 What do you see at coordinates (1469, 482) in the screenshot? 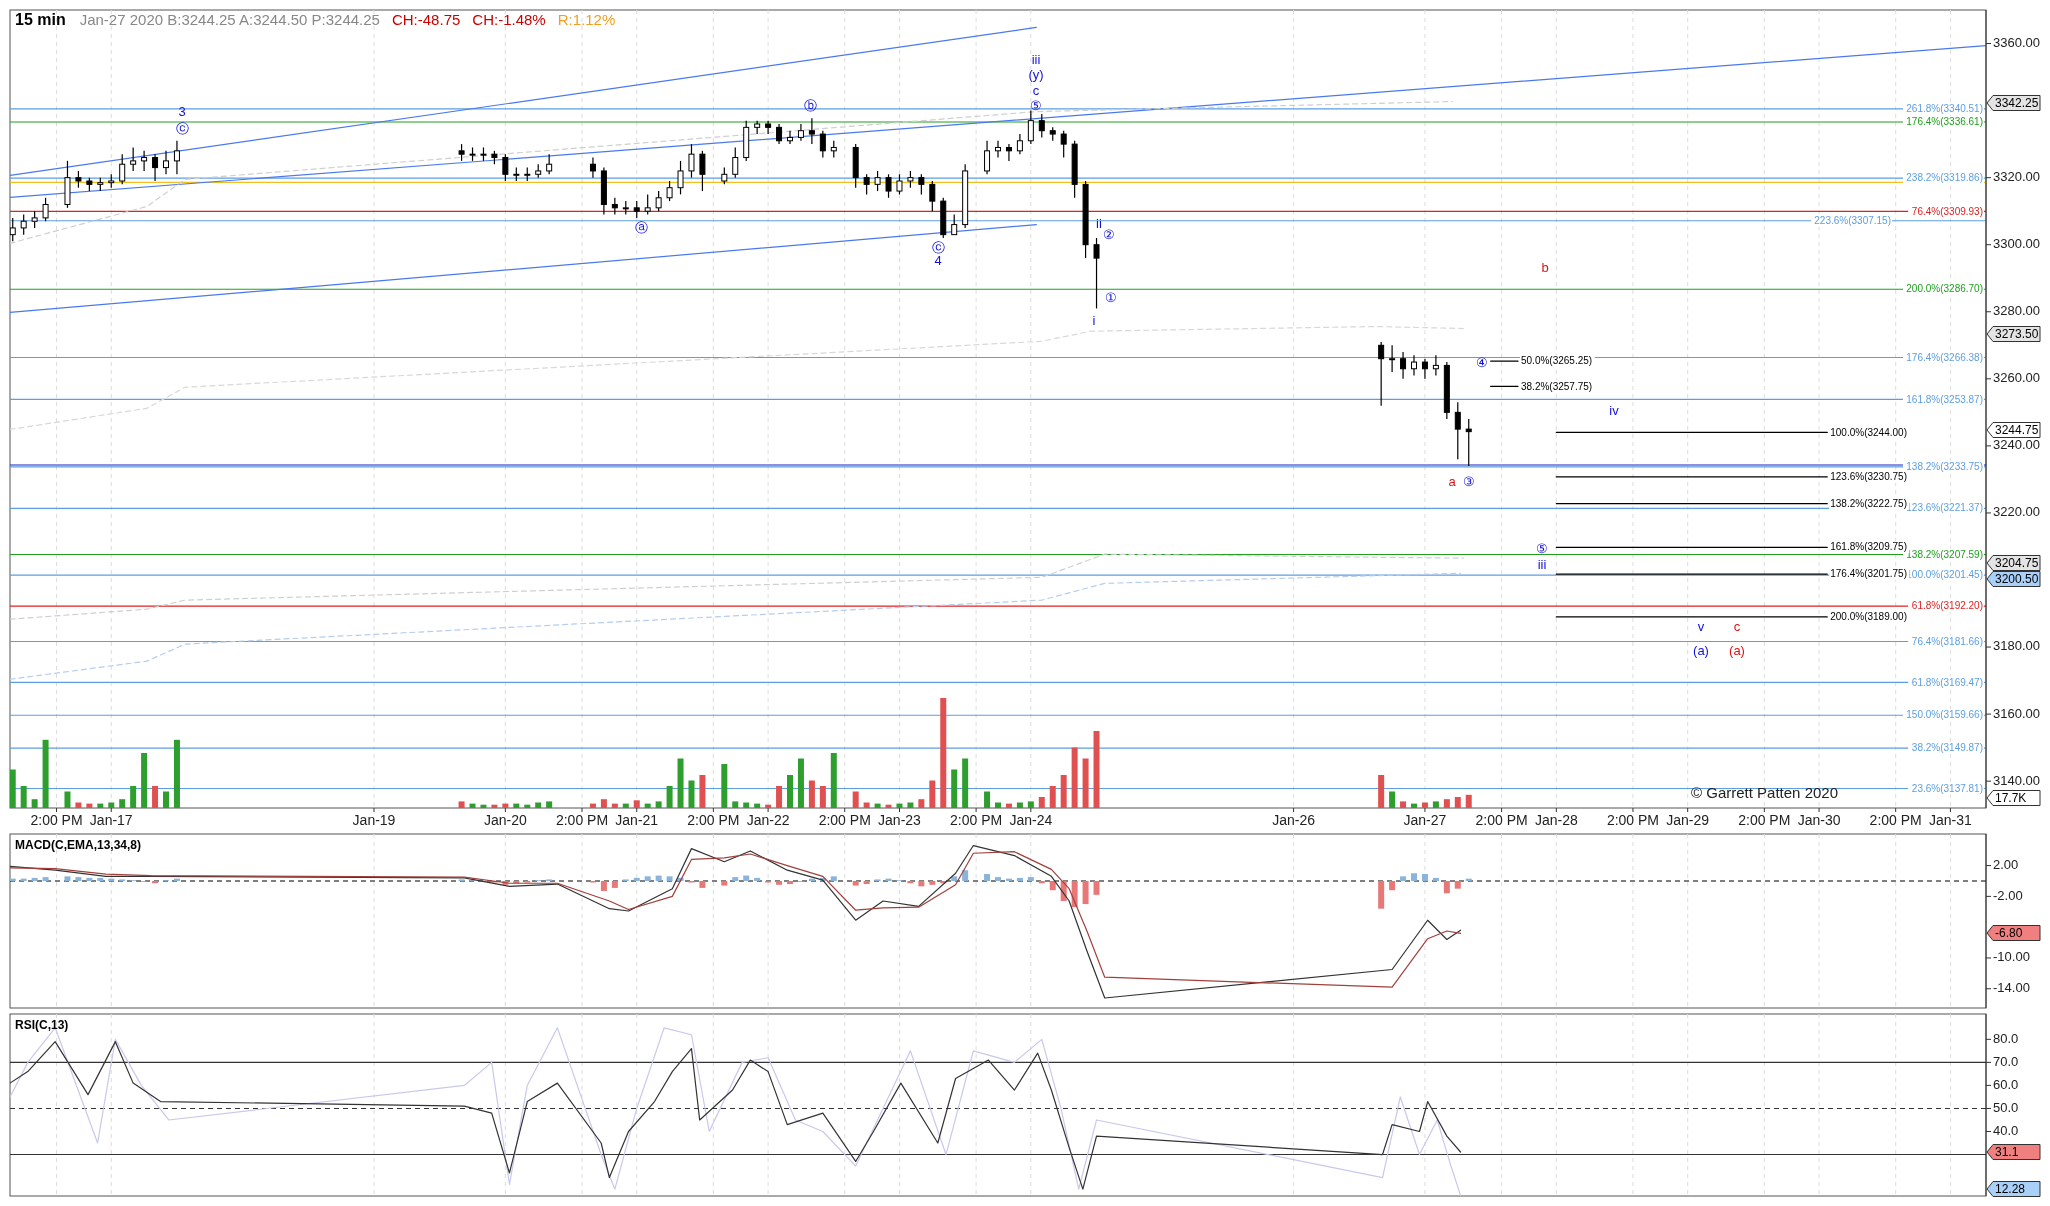
I see `annotation: ③` at bounding box center [1469, 482].